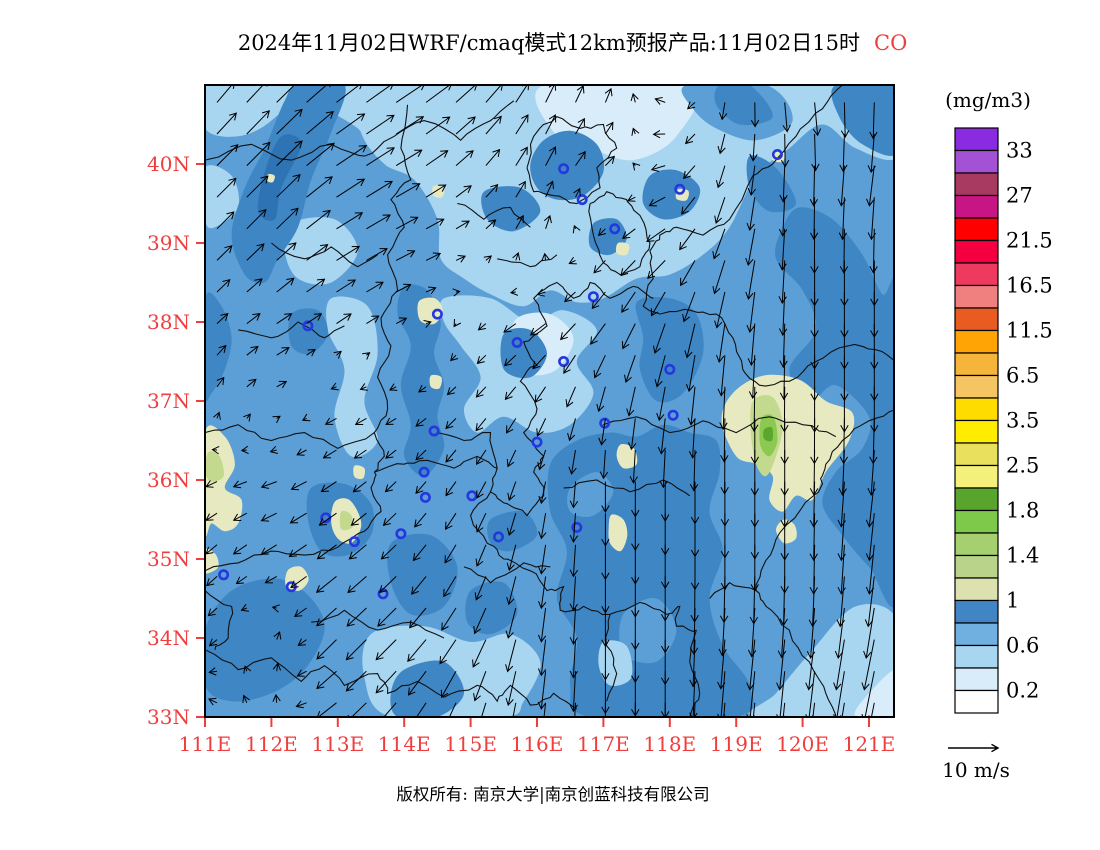 The height and width of the screenshot is (850, 1100). I want to click on co-region-level-0.4-0.6, so click(615, 663).